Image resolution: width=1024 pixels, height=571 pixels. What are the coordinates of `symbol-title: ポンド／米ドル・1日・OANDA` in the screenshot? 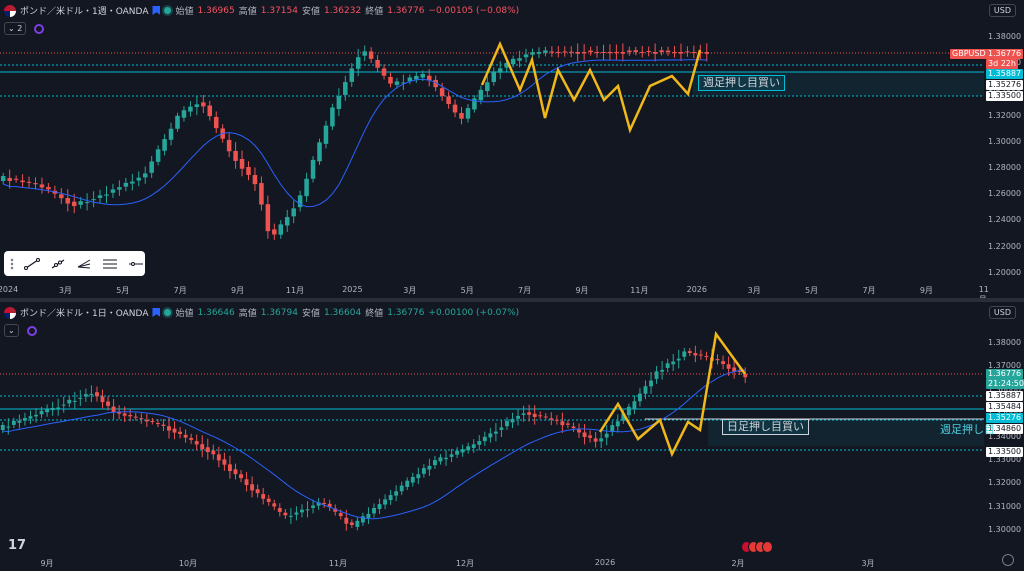 It's located at (84, 314).